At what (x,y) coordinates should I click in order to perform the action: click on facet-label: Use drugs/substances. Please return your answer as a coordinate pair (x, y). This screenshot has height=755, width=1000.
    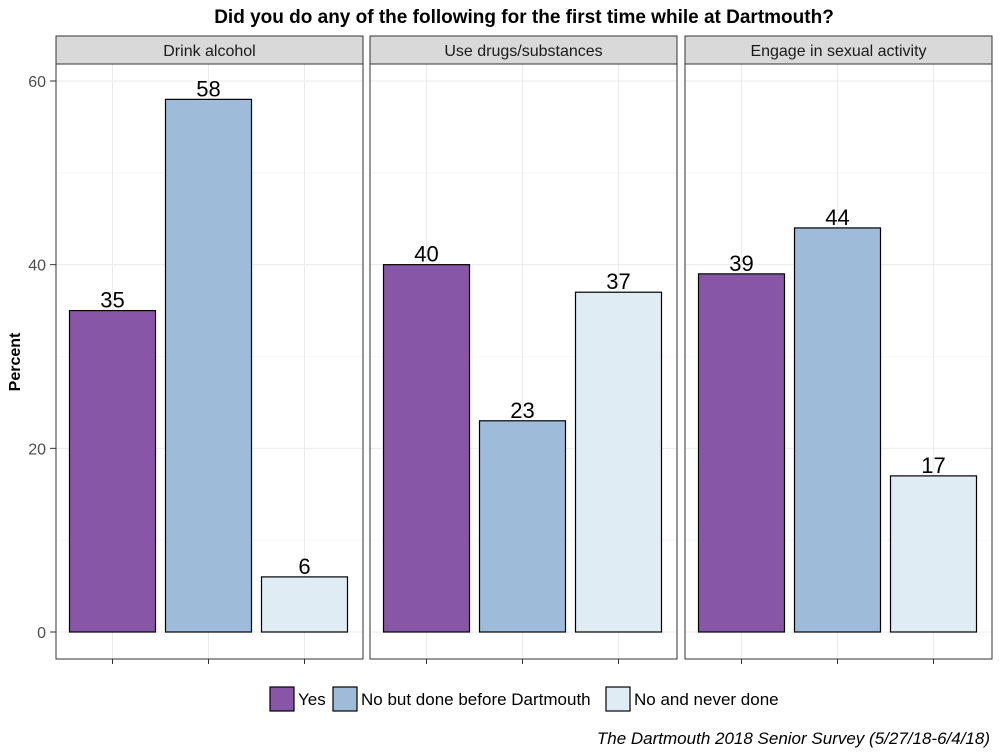
    Looking at the image, I should click on (523, 51).